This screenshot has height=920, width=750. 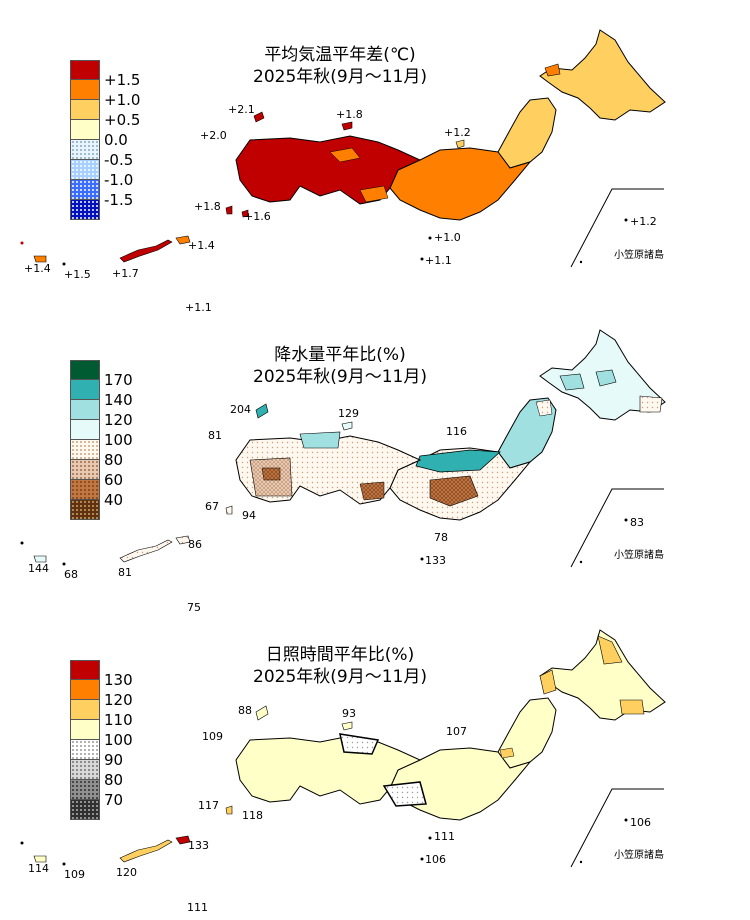 What do you see at coordinates (195, 544) in the screenshot?
I see `station-value: 86` at bounding box center [195, 544].